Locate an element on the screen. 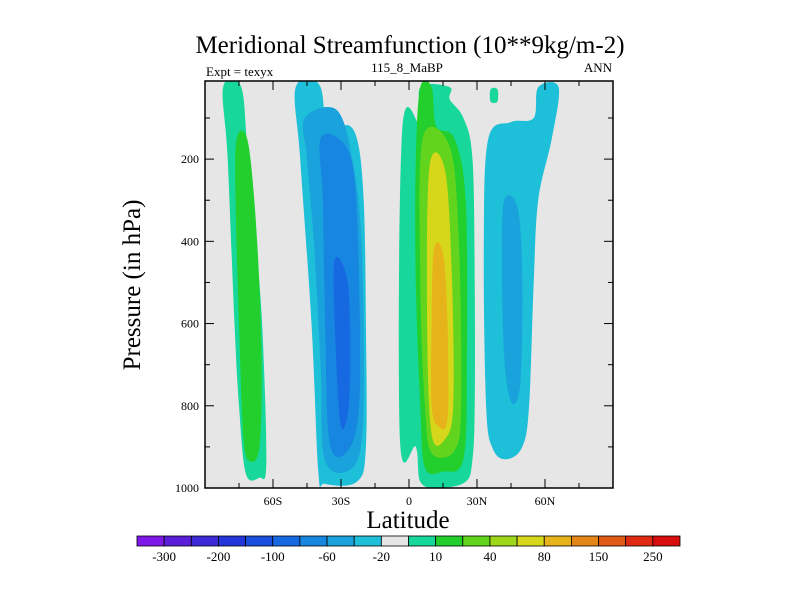 The image size is (800, 600). colorbar-label: 150 is located at coordinates (599, 556).